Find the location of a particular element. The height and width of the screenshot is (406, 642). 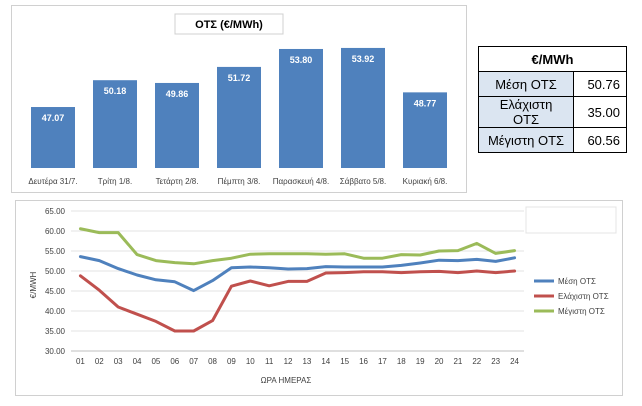

bar-value-label: 47.07 is located at coordinates (53, 118).